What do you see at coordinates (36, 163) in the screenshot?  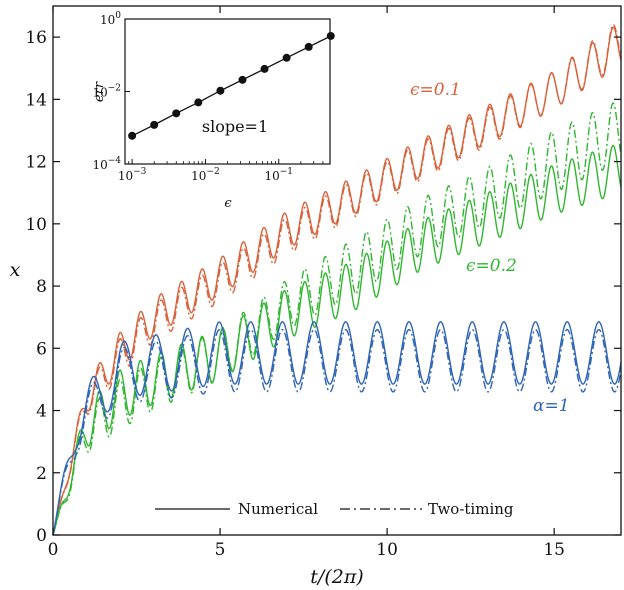 I see `y-tick-label: 12` at bounding box center [36, 163].